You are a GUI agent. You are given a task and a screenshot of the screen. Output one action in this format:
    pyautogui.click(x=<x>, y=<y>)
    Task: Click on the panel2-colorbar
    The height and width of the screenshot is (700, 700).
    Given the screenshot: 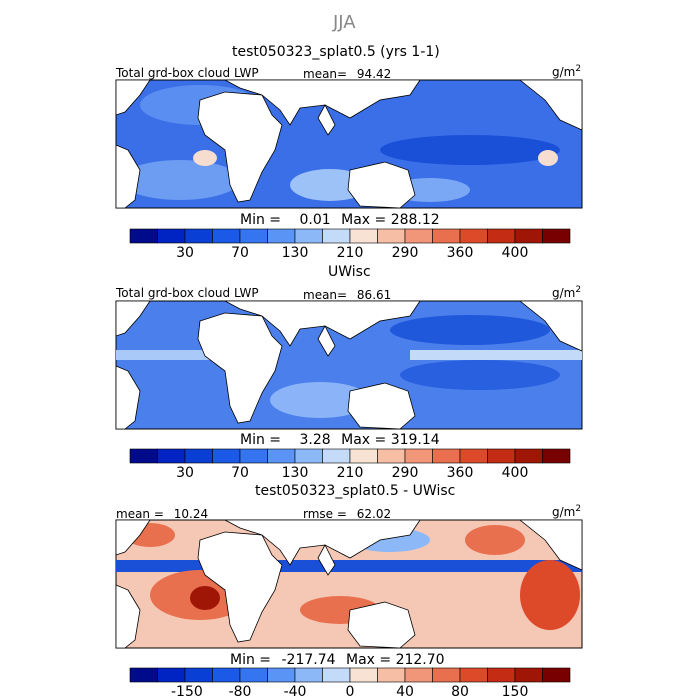 What is the action you would take?
    pyautogui.click(x=350, y=456)
    